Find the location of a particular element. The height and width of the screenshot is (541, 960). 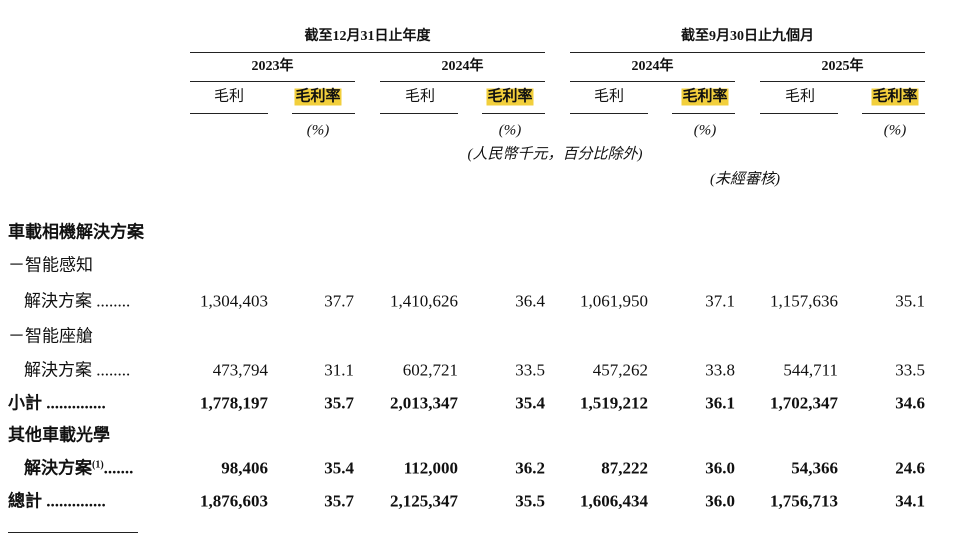

footnote-rule is located at coordinates (73, 532).